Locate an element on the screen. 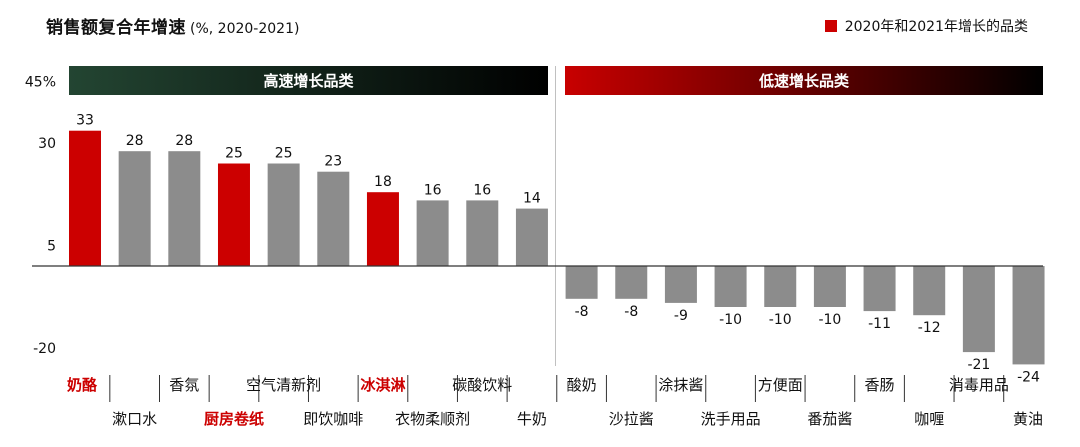 The width and height of the screenshot is (1080, 447). legend-label-growth: 2020年和2021年增长的品类 is located at coordinates (936, 27).